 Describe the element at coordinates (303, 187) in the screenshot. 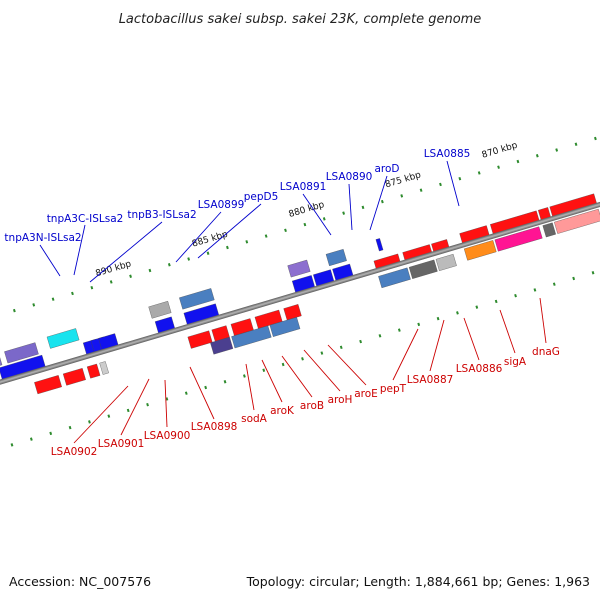

I see `gene-label-LSA0891: LSA0891` at that location.